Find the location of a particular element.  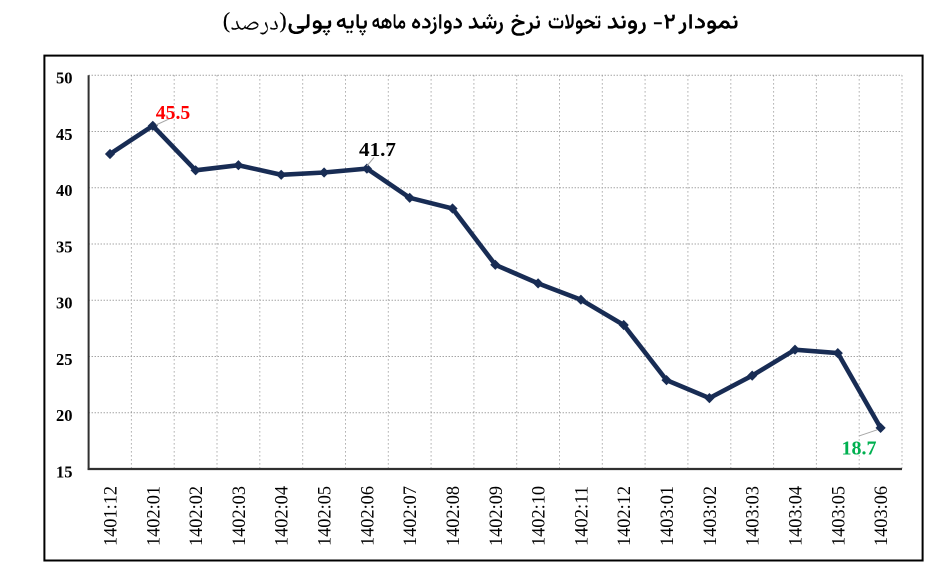

svg-text: 1403:01 is located at coordinates (667, 516).